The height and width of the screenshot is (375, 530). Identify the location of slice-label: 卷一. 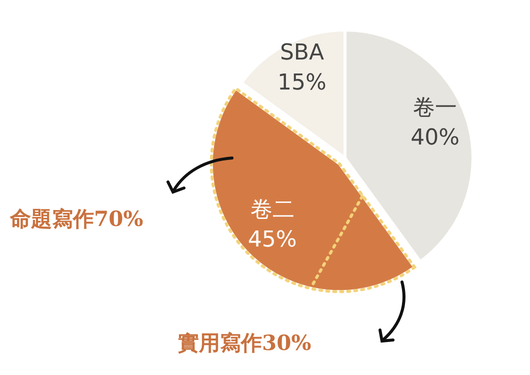
(435, 108).